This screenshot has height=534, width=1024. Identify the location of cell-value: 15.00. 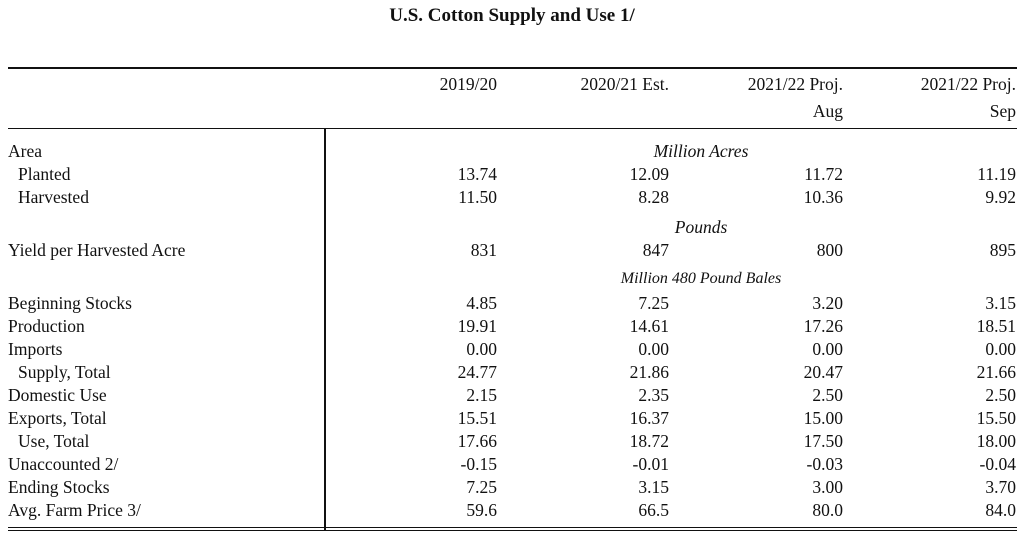
(823, 418).